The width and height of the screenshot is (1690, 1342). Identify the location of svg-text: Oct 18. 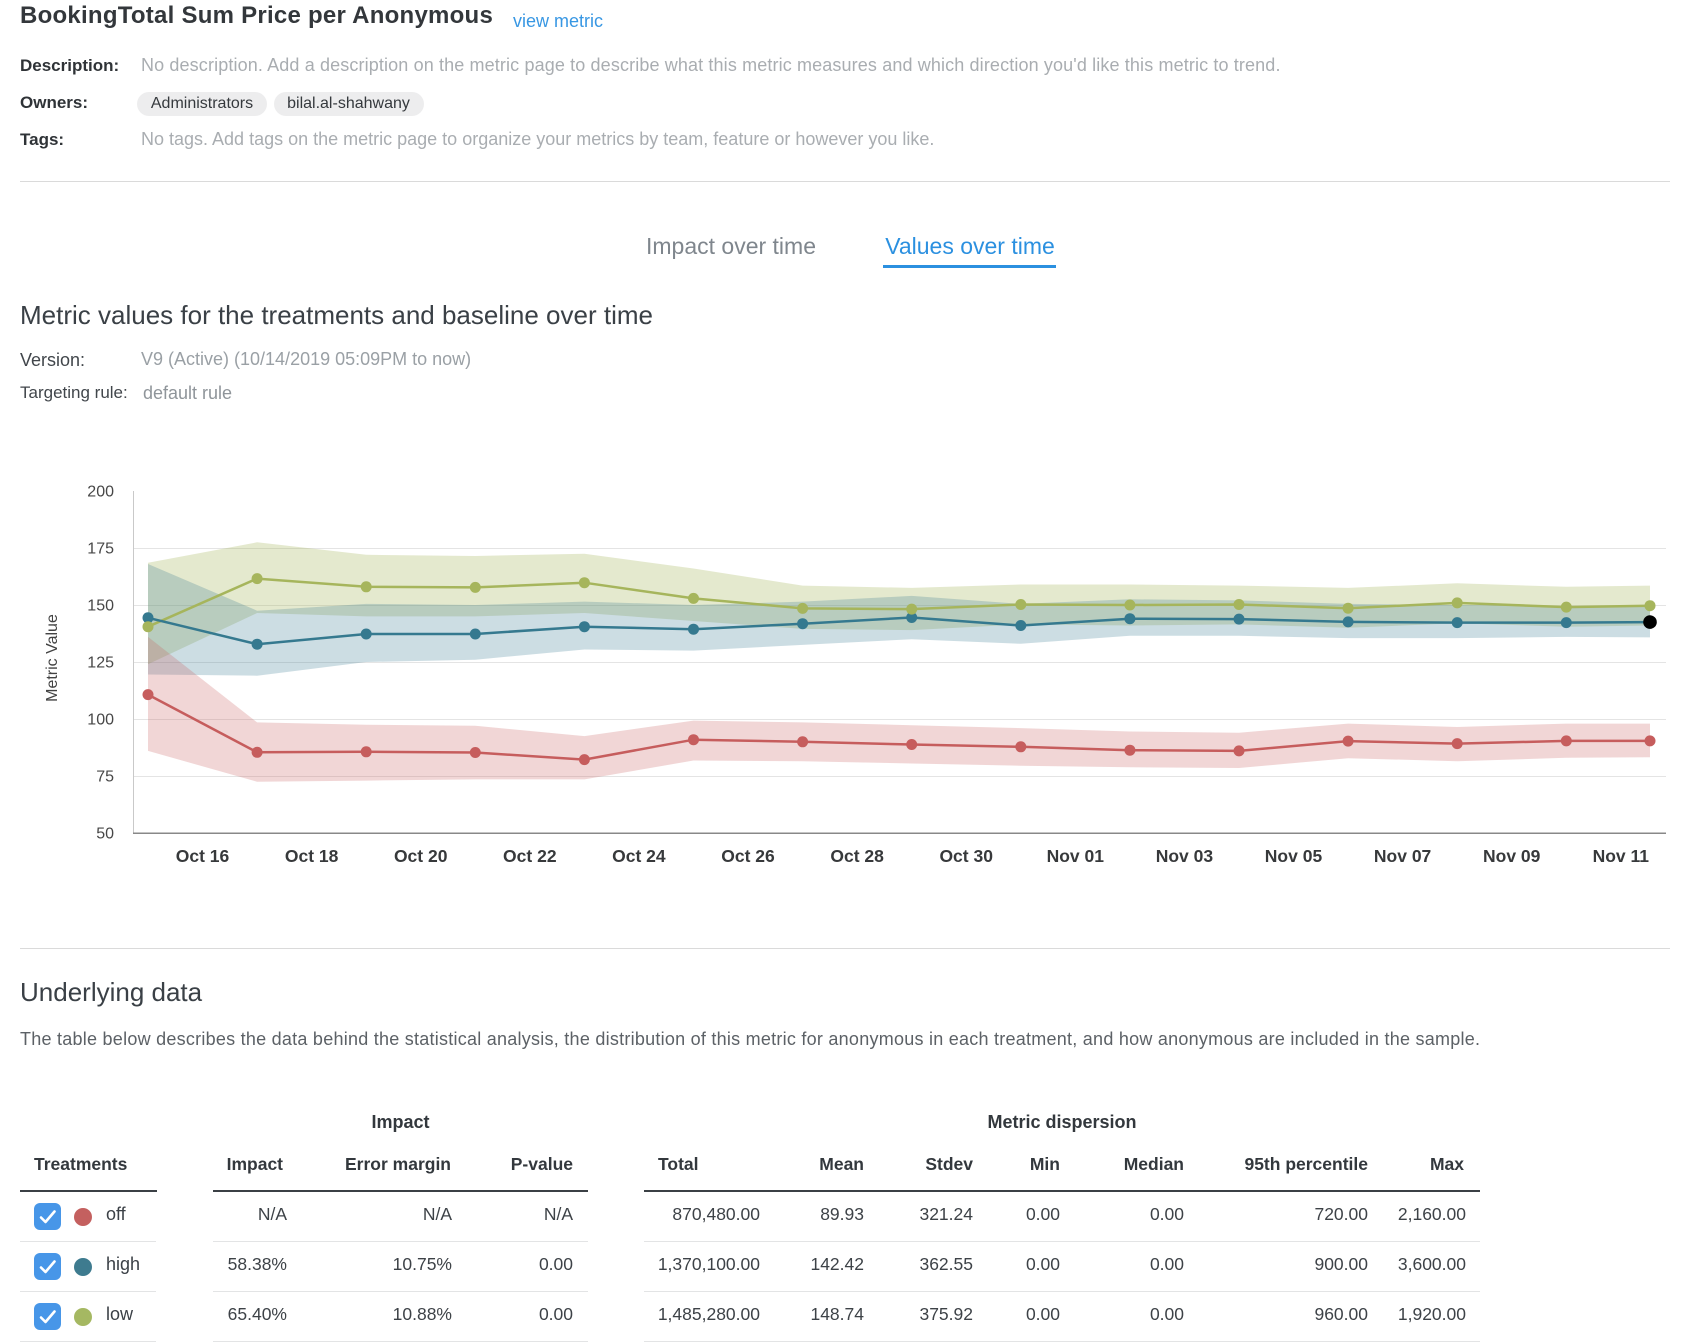
(312, 856).